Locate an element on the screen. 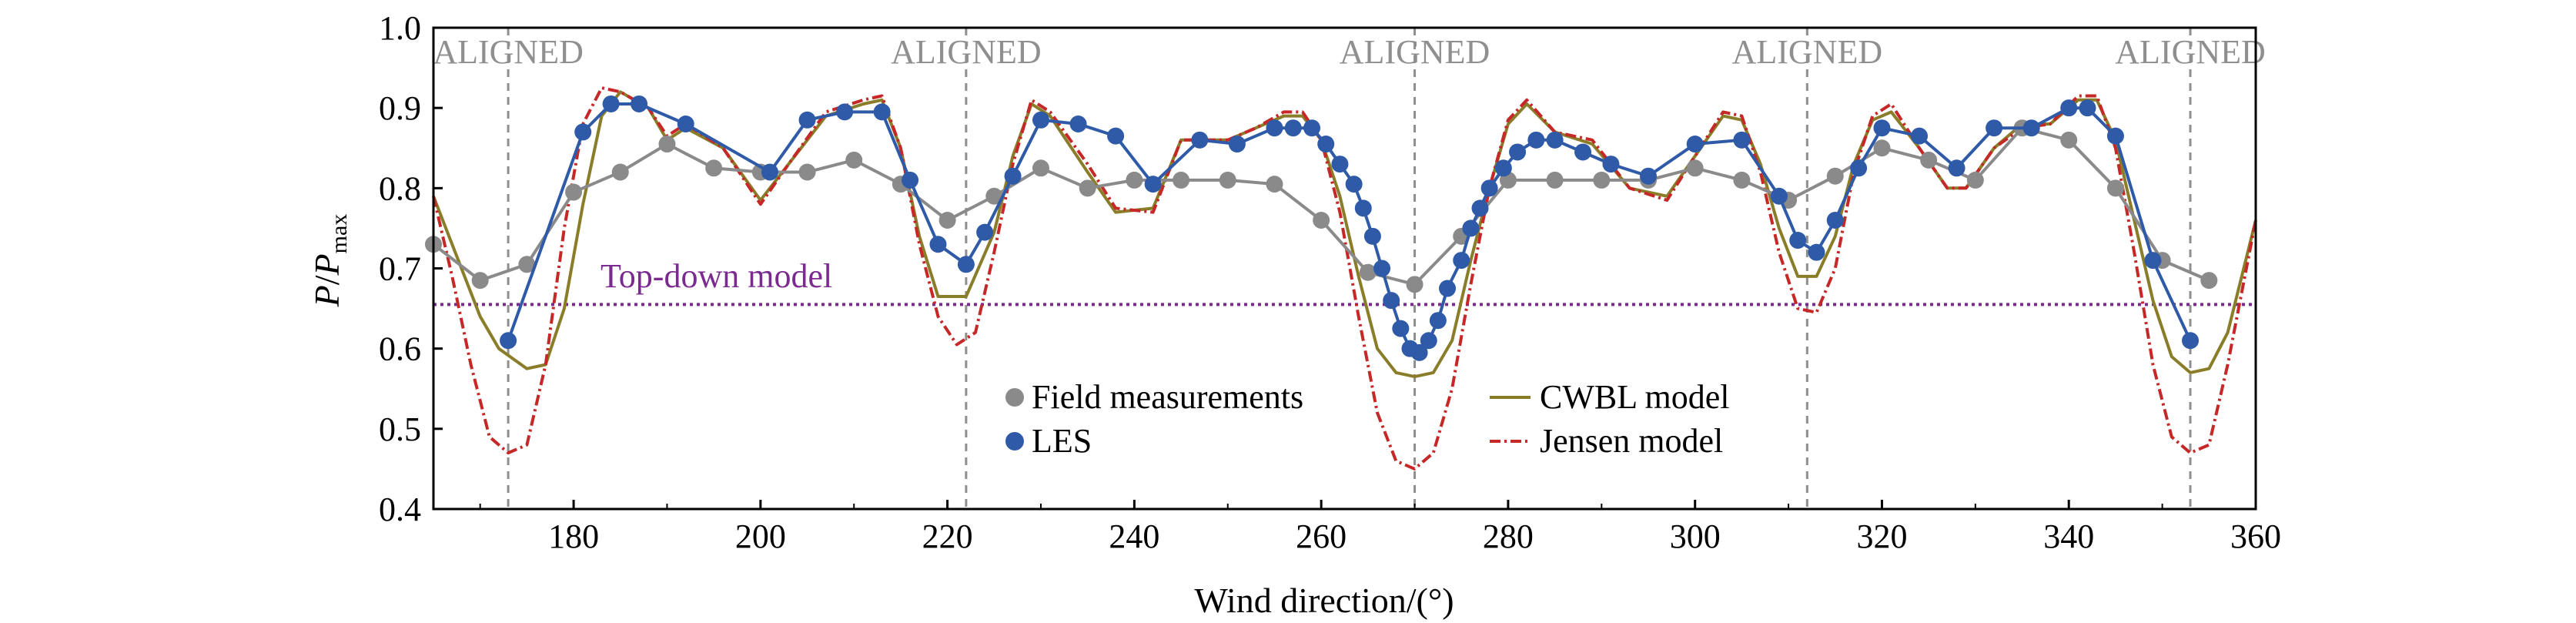  y-tick-label-5: 0.9 is located at coordinates (400, 108).